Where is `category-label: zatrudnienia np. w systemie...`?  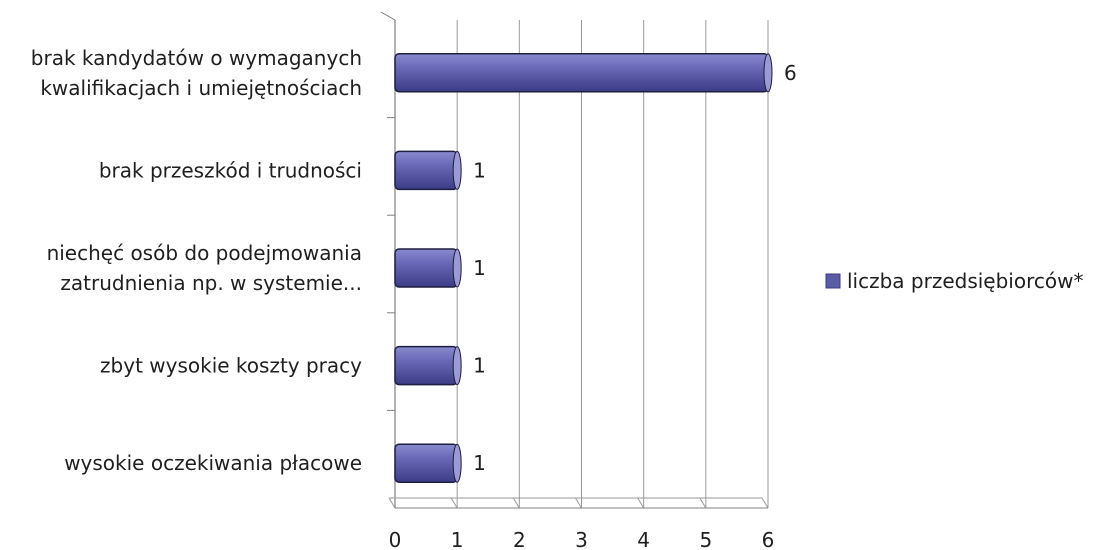 category-label: zatrudnienia np. w systemie... is located at coordinates (211, 283).